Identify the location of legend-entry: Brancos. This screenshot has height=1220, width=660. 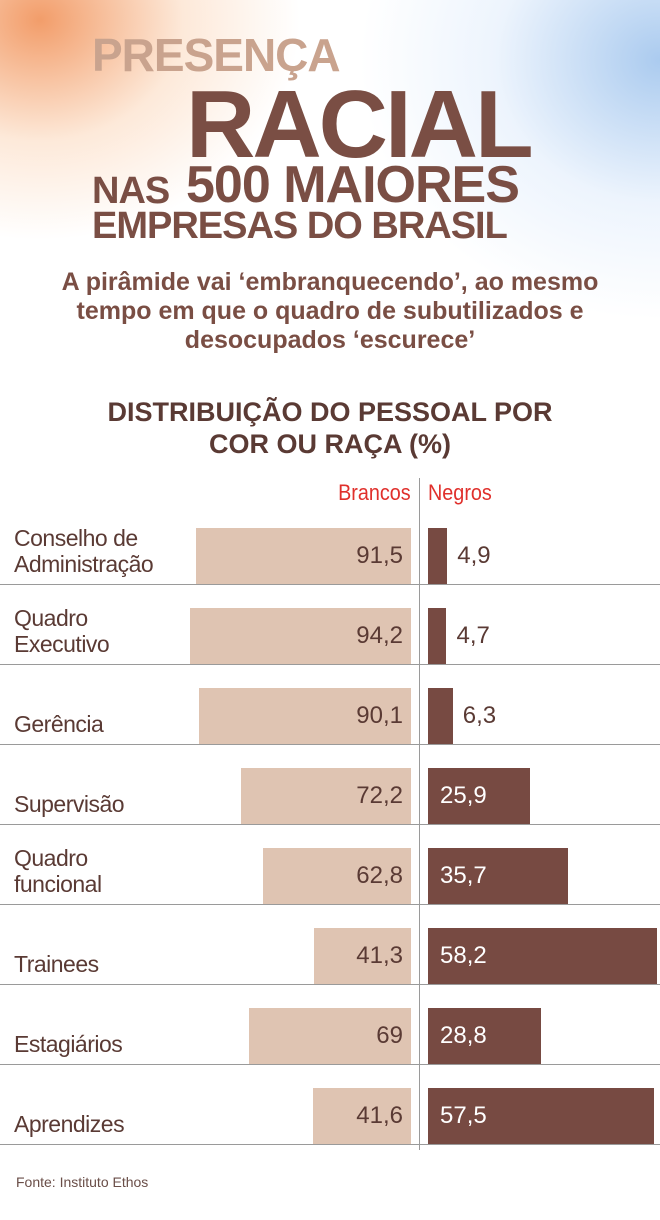
(374, 492).